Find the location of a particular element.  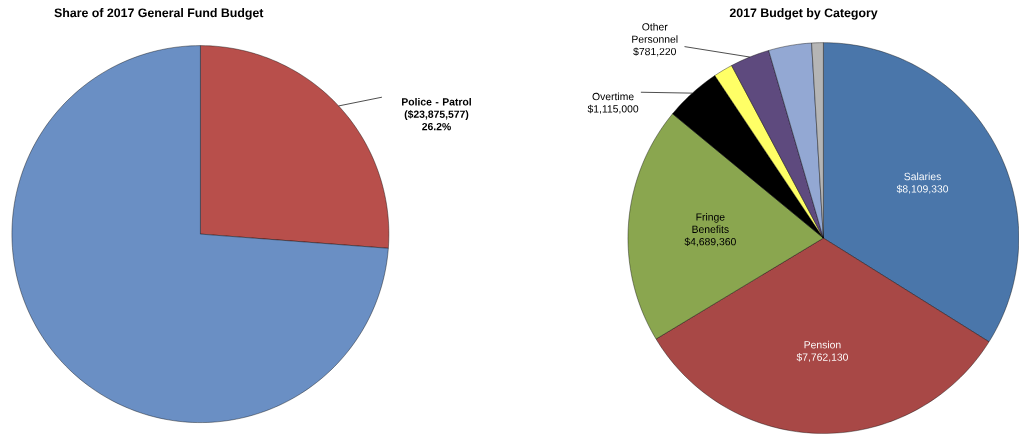

chart-title: 2017 Budget by Category is located at coordinates (803, 14).